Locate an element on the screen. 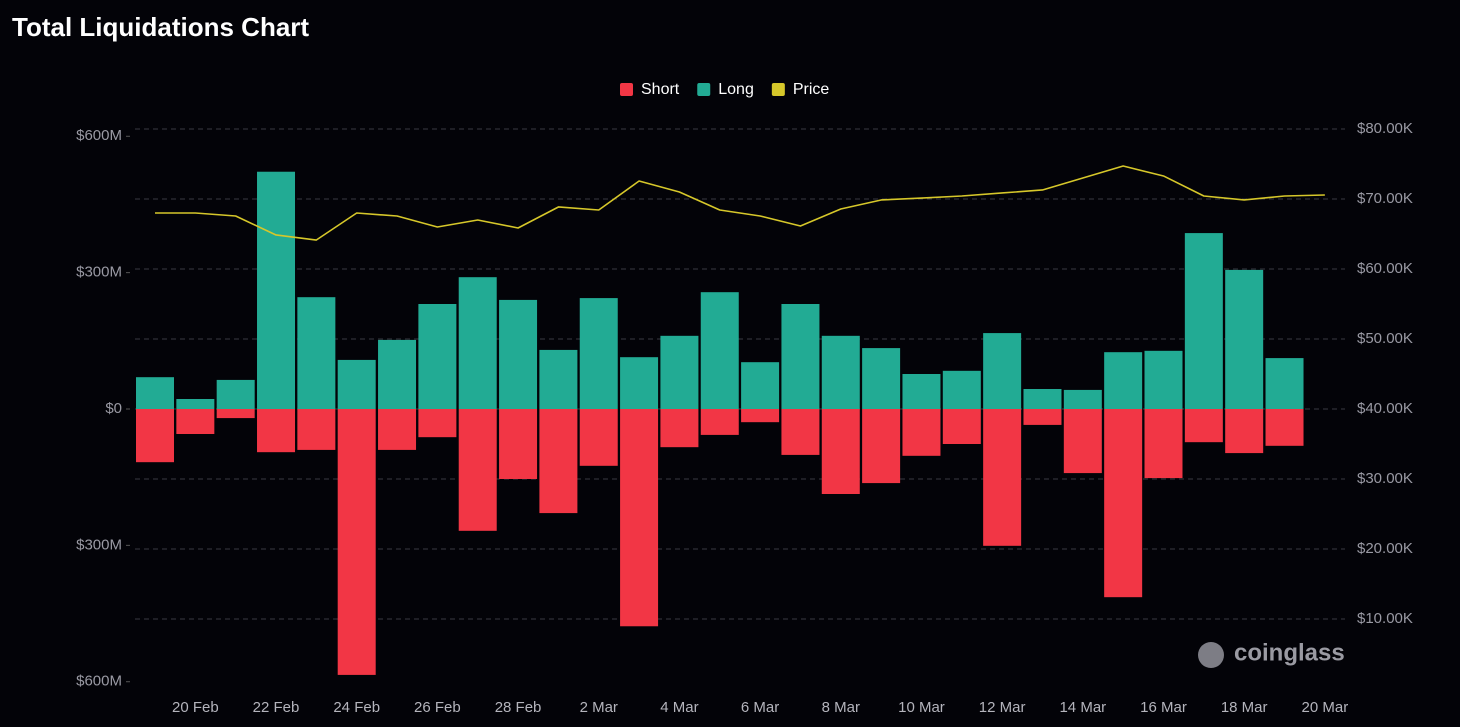 The height and width of the screenshot is (727, 1460). watermark: coinglass is located at coordinates (1271, 653).